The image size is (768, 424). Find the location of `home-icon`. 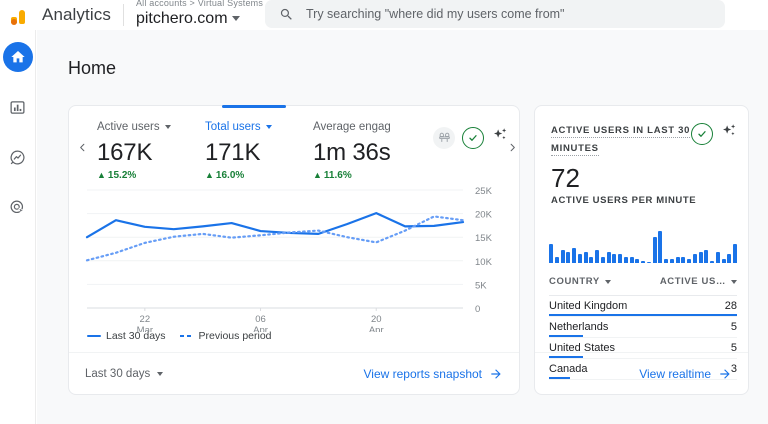

home-icon is located at coordinates (17, 57).